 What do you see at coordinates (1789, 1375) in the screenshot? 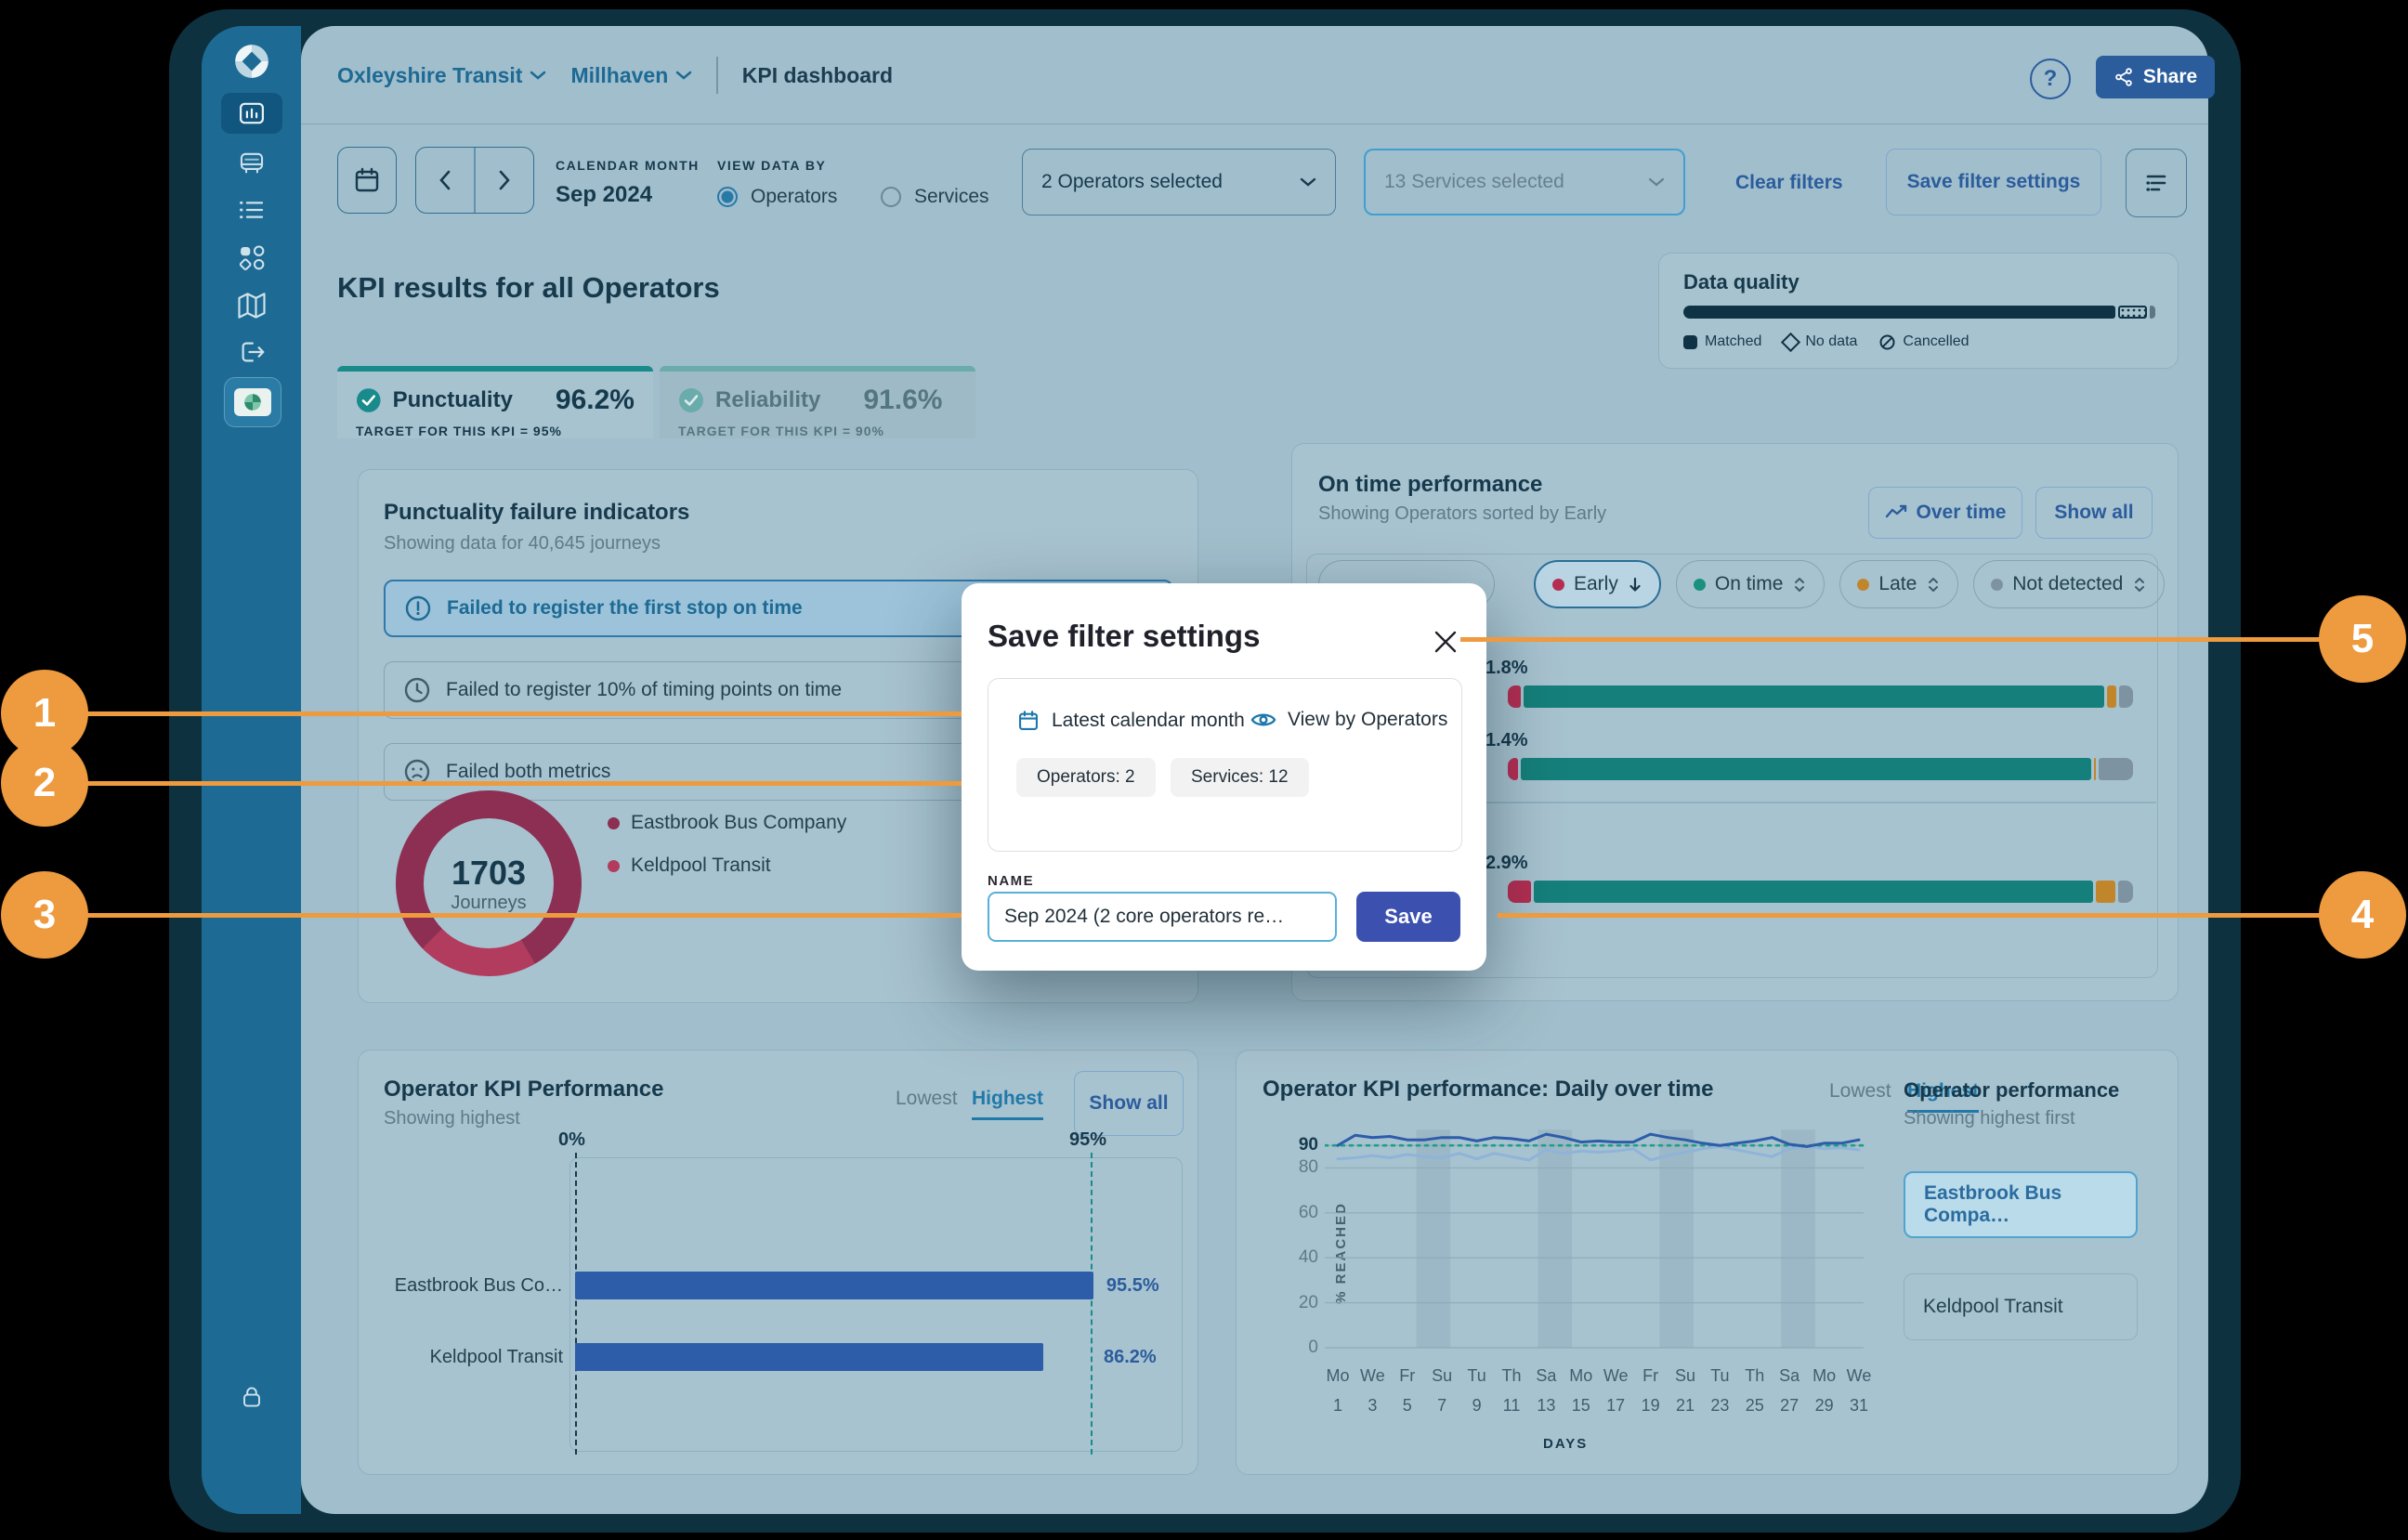
I see `x-day-name: Sa` at bounding box center [1789, 1375].